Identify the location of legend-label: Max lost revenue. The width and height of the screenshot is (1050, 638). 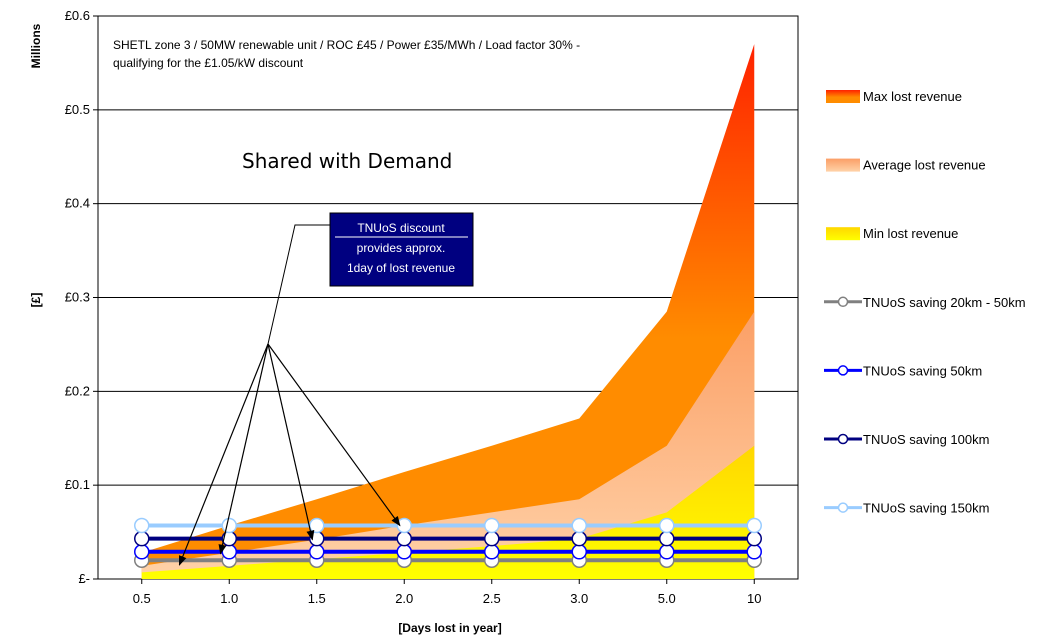
(912, 96).